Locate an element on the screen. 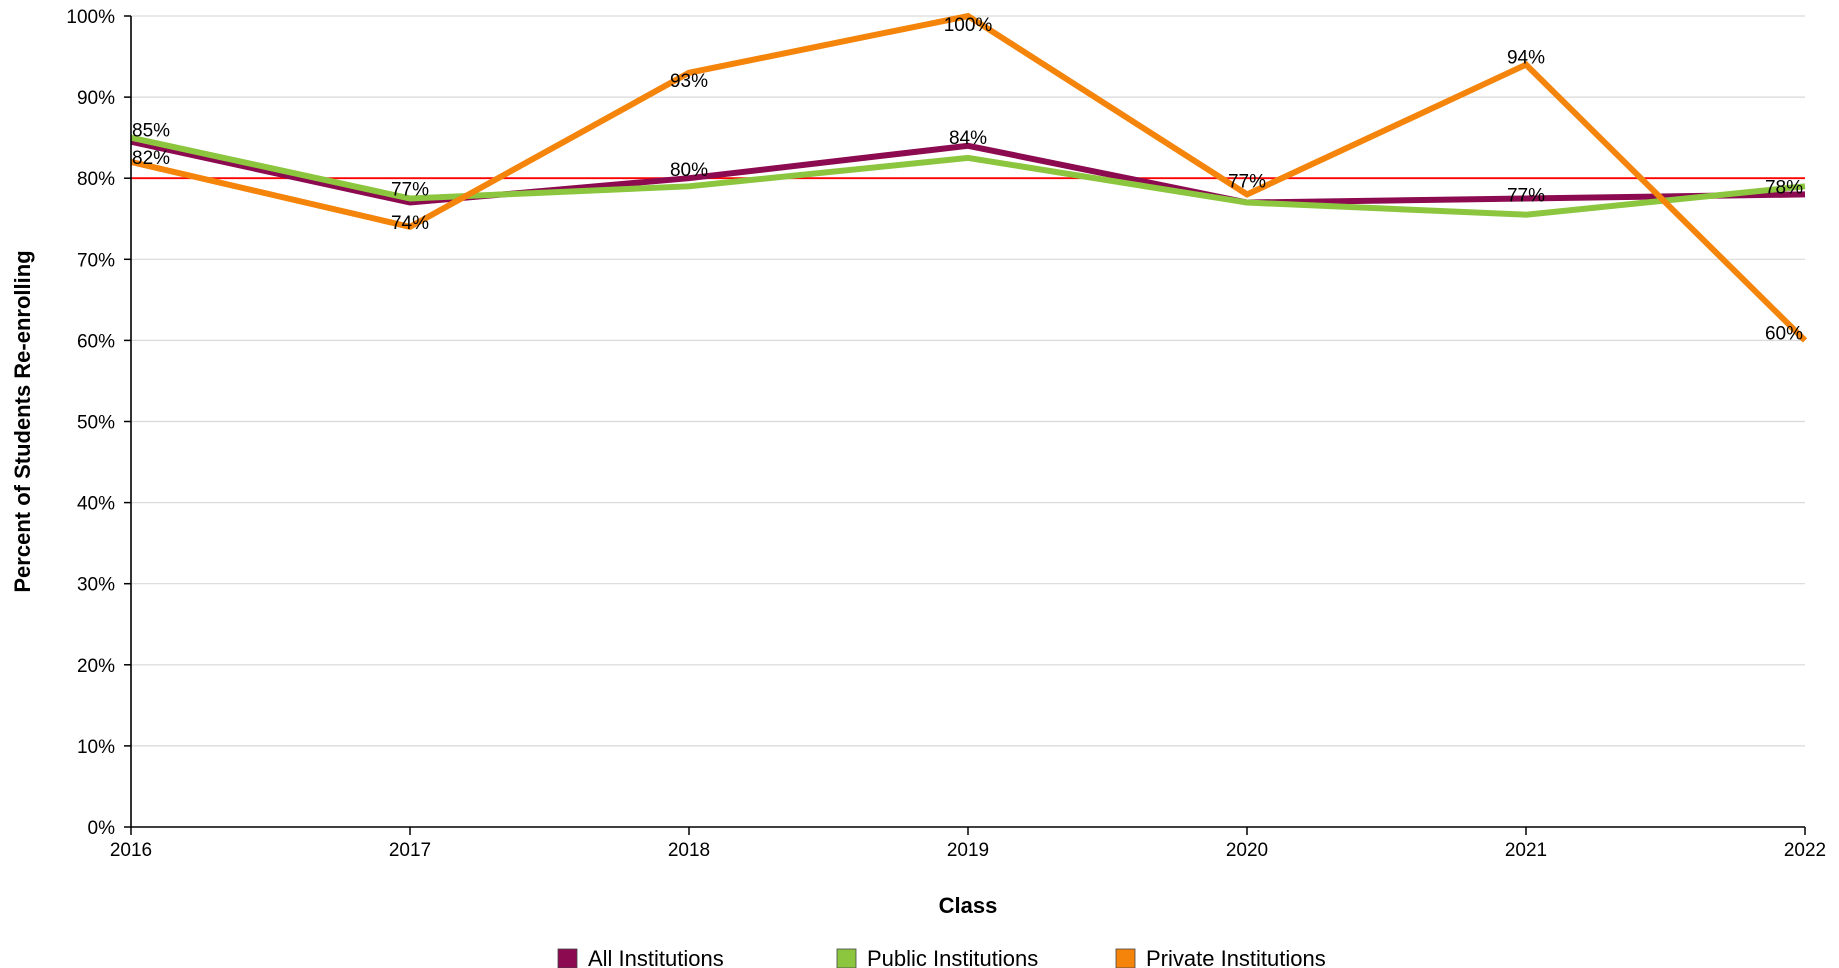  x-axis-title: Class is located at coordinates (968, 905).